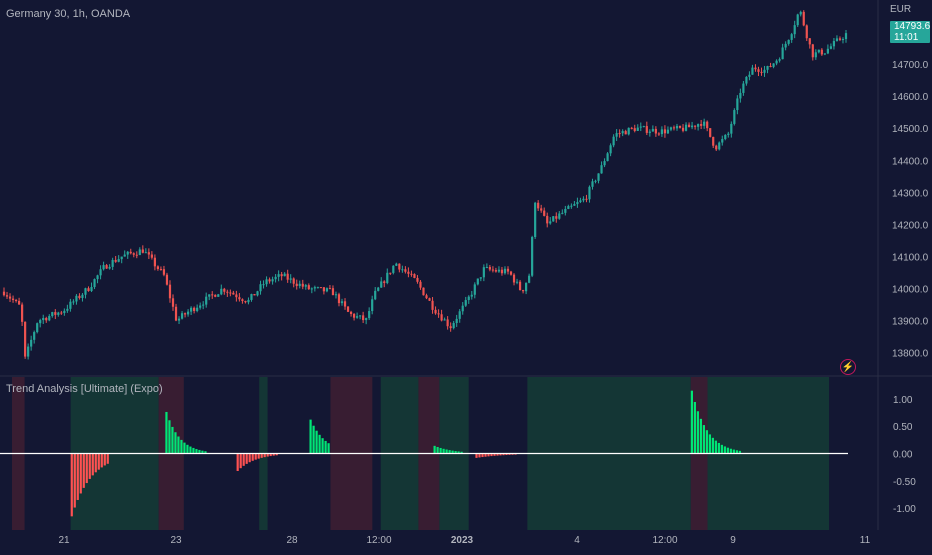 Image resolution: width=932 pixels, height=555 pixels. What do you see at coordinates (848, 367) in the screenshot?
I see `lightning-alert-icon: ⚡` at bounding box center [848, 367].